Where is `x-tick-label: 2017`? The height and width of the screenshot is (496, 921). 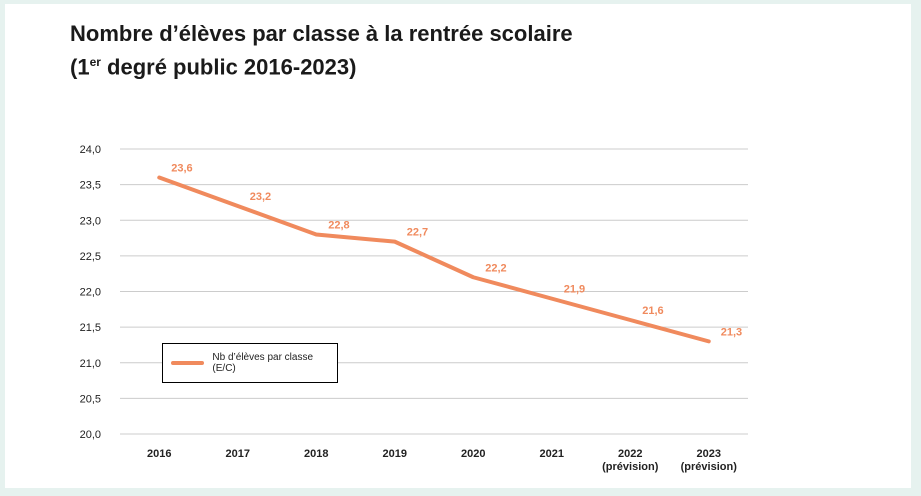
x-tick-label: 2017 is located at coordinates (238, 454).